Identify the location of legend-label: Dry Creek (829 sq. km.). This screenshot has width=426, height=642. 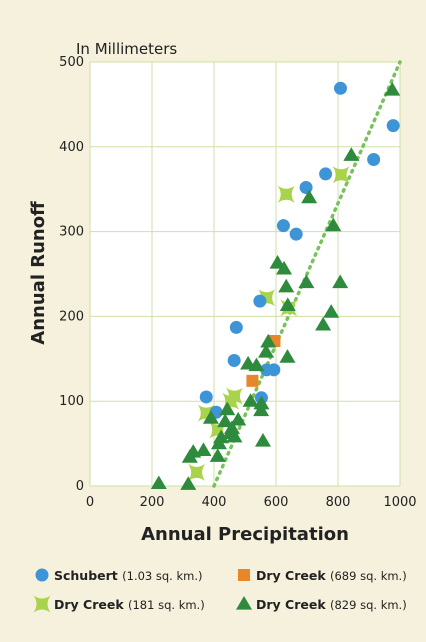
(331, 604).